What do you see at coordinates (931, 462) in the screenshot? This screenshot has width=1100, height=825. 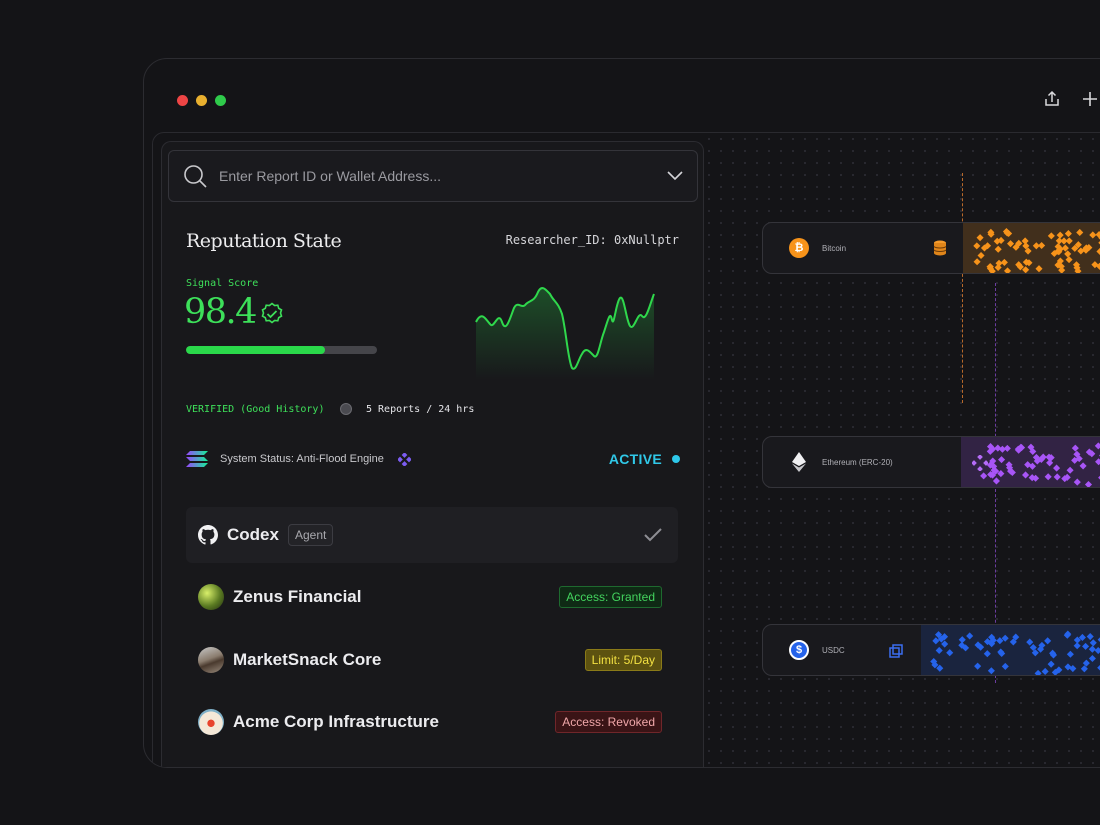 I see `asset-row-ethereum: Ethereum (ERC-20)` at bounding box center [931, 462].